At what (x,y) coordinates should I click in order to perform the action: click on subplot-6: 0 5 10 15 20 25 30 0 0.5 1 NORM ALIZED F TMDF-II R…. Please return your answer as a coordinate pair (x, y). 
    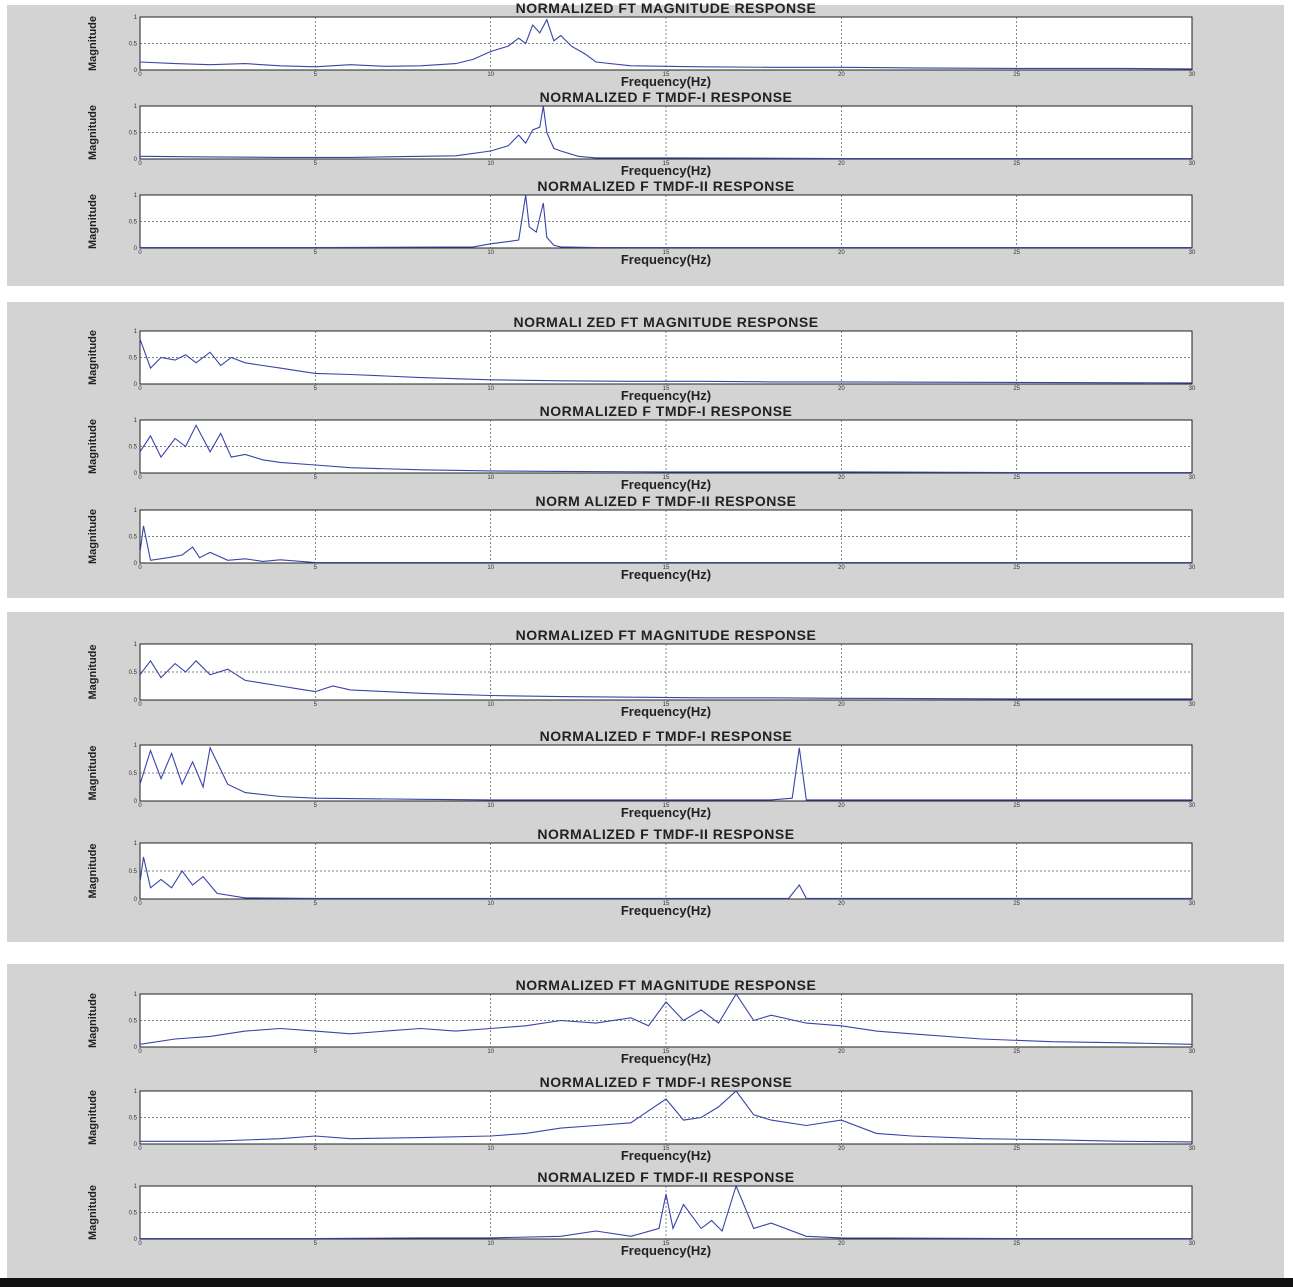
    Looking at the image, I should click on (641, 537).